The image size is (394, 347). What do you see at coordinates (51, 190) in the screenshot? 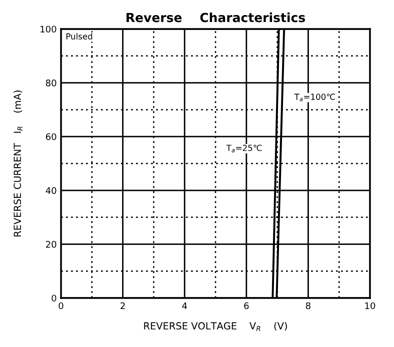
I see `y-tick-label: 40` at bounding box center [51, 190].